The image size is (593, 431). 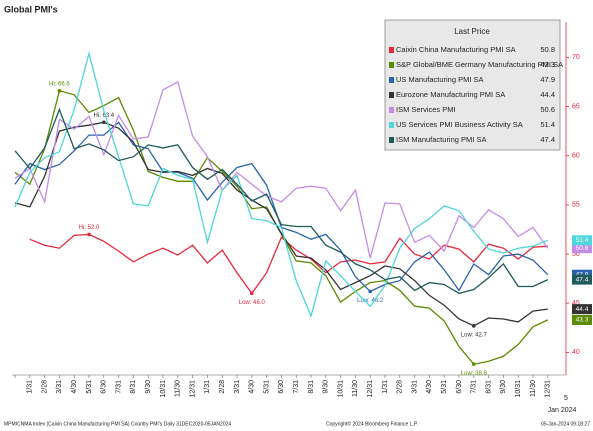 What do you see at coordinates (576, 254) in the screenshot?
I see `y-tick-label: 50` at bounding box center [576, 254].